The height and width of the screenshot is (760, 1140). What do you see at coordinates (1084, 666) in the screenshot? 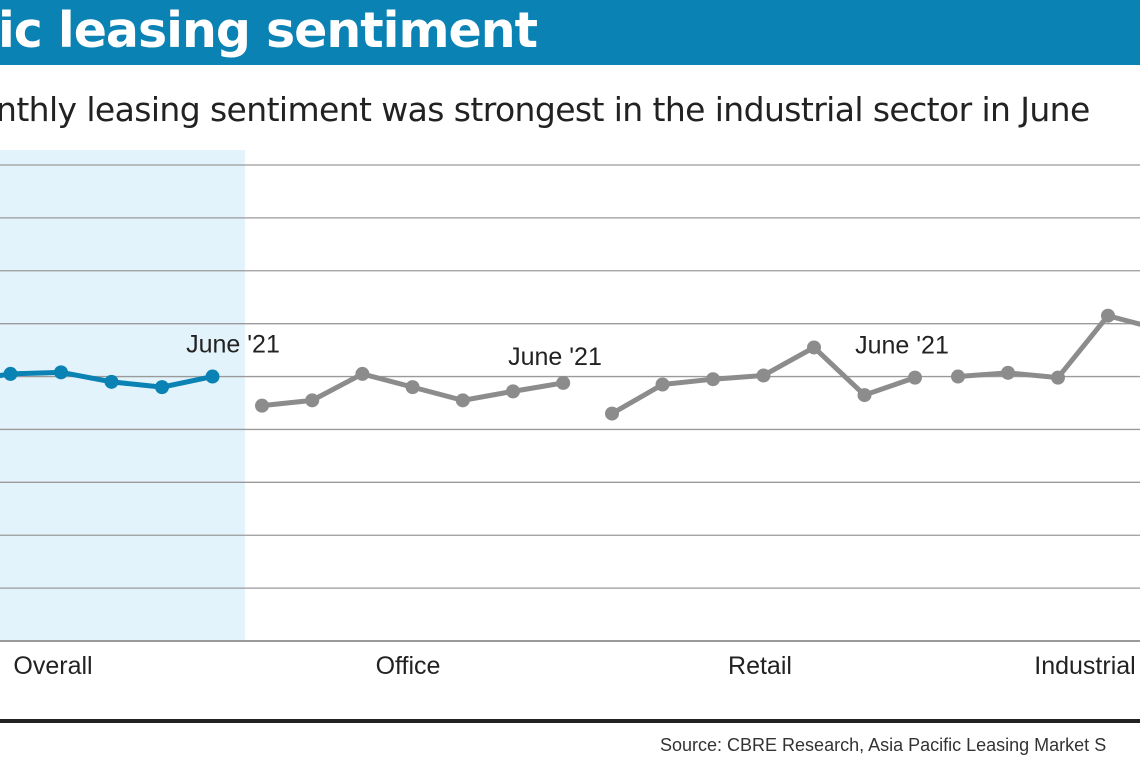
I see `panel-label: Industrial` at bounding box center [1084, 666].